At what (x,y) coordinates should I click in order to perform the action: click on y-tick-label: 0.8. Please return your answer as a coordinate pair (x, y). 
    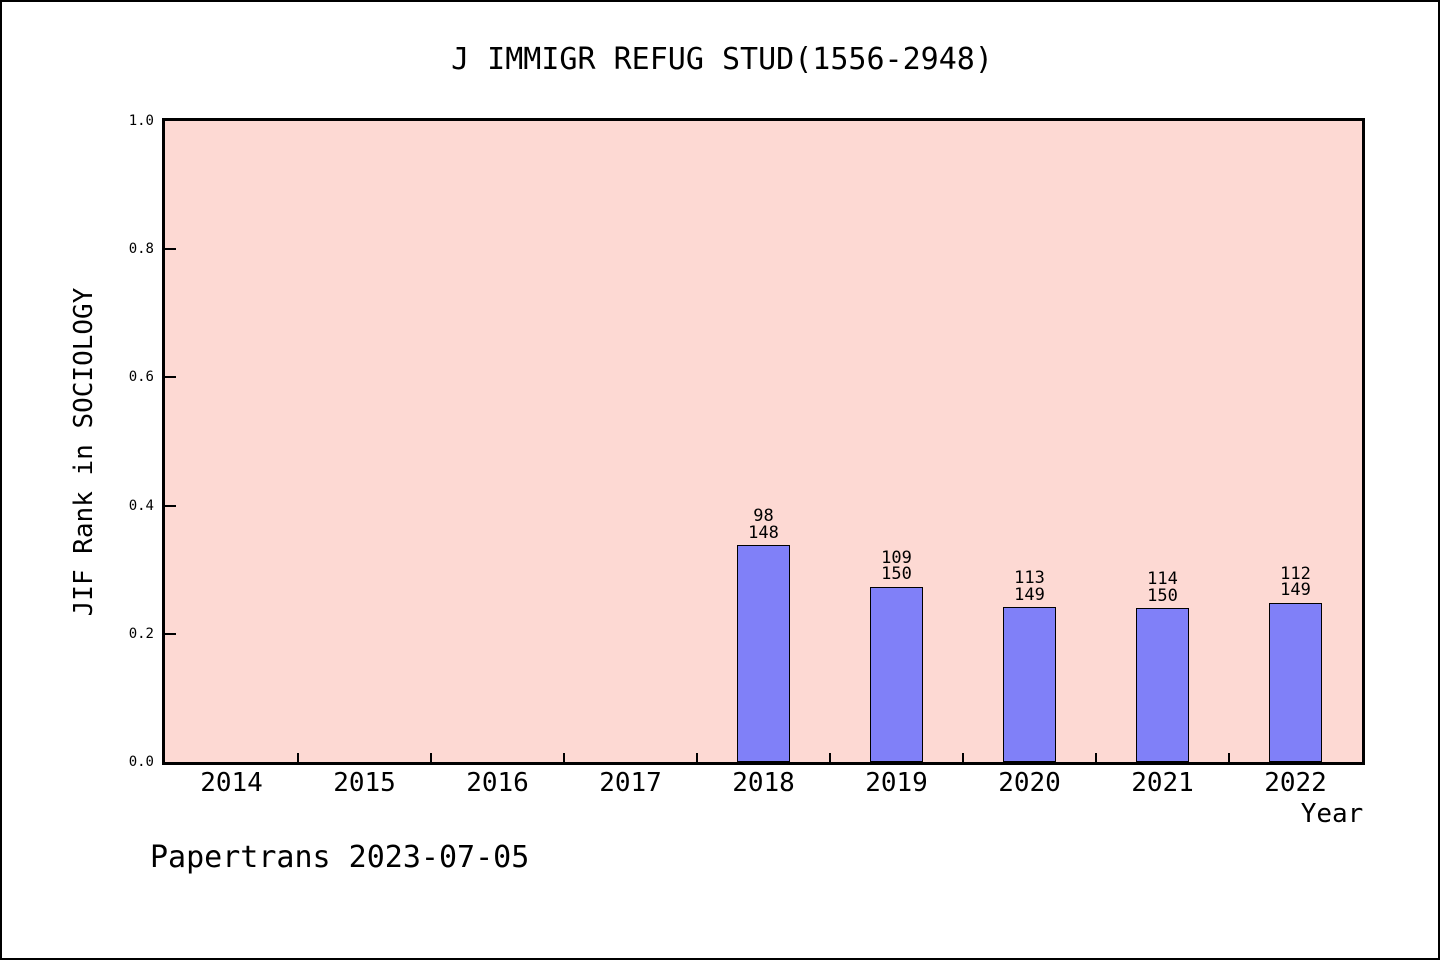
    Looking at the image, I should click on (141, 249).